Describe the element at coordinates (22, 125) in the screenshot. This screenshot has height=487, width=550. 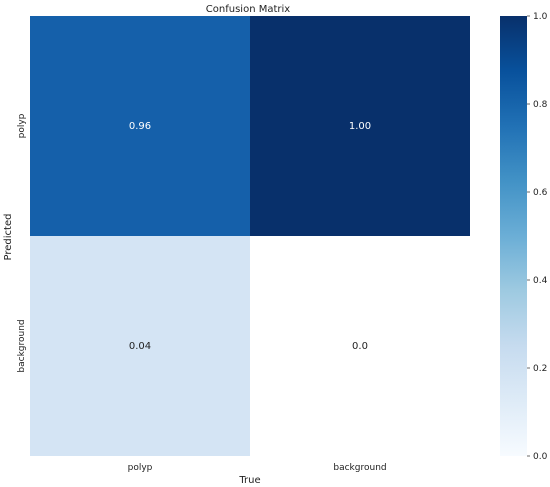
I see `y-tick-label: polyp` at that location.